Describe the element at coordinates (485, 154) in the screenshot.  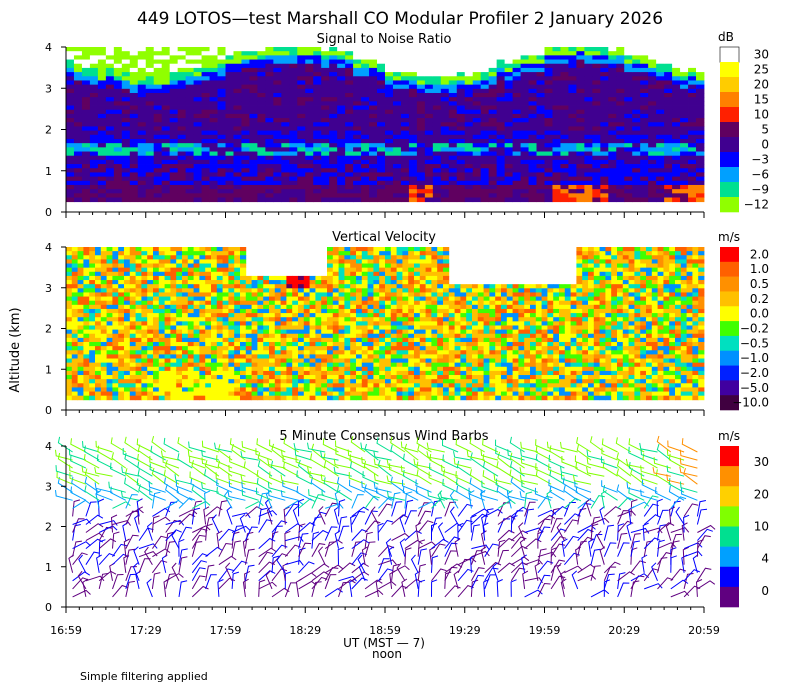
I see `snr-cell-1949` at that location.